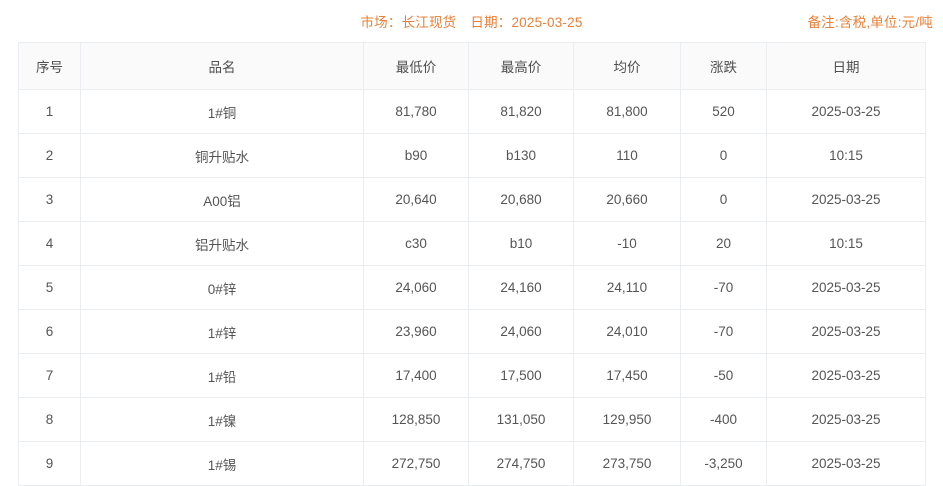 This screenshot has height=486, width=943. I want to click on table-row: 3 A00铝 20,640 20,680 20,660 0 2025-03-25, so click(472, 199).